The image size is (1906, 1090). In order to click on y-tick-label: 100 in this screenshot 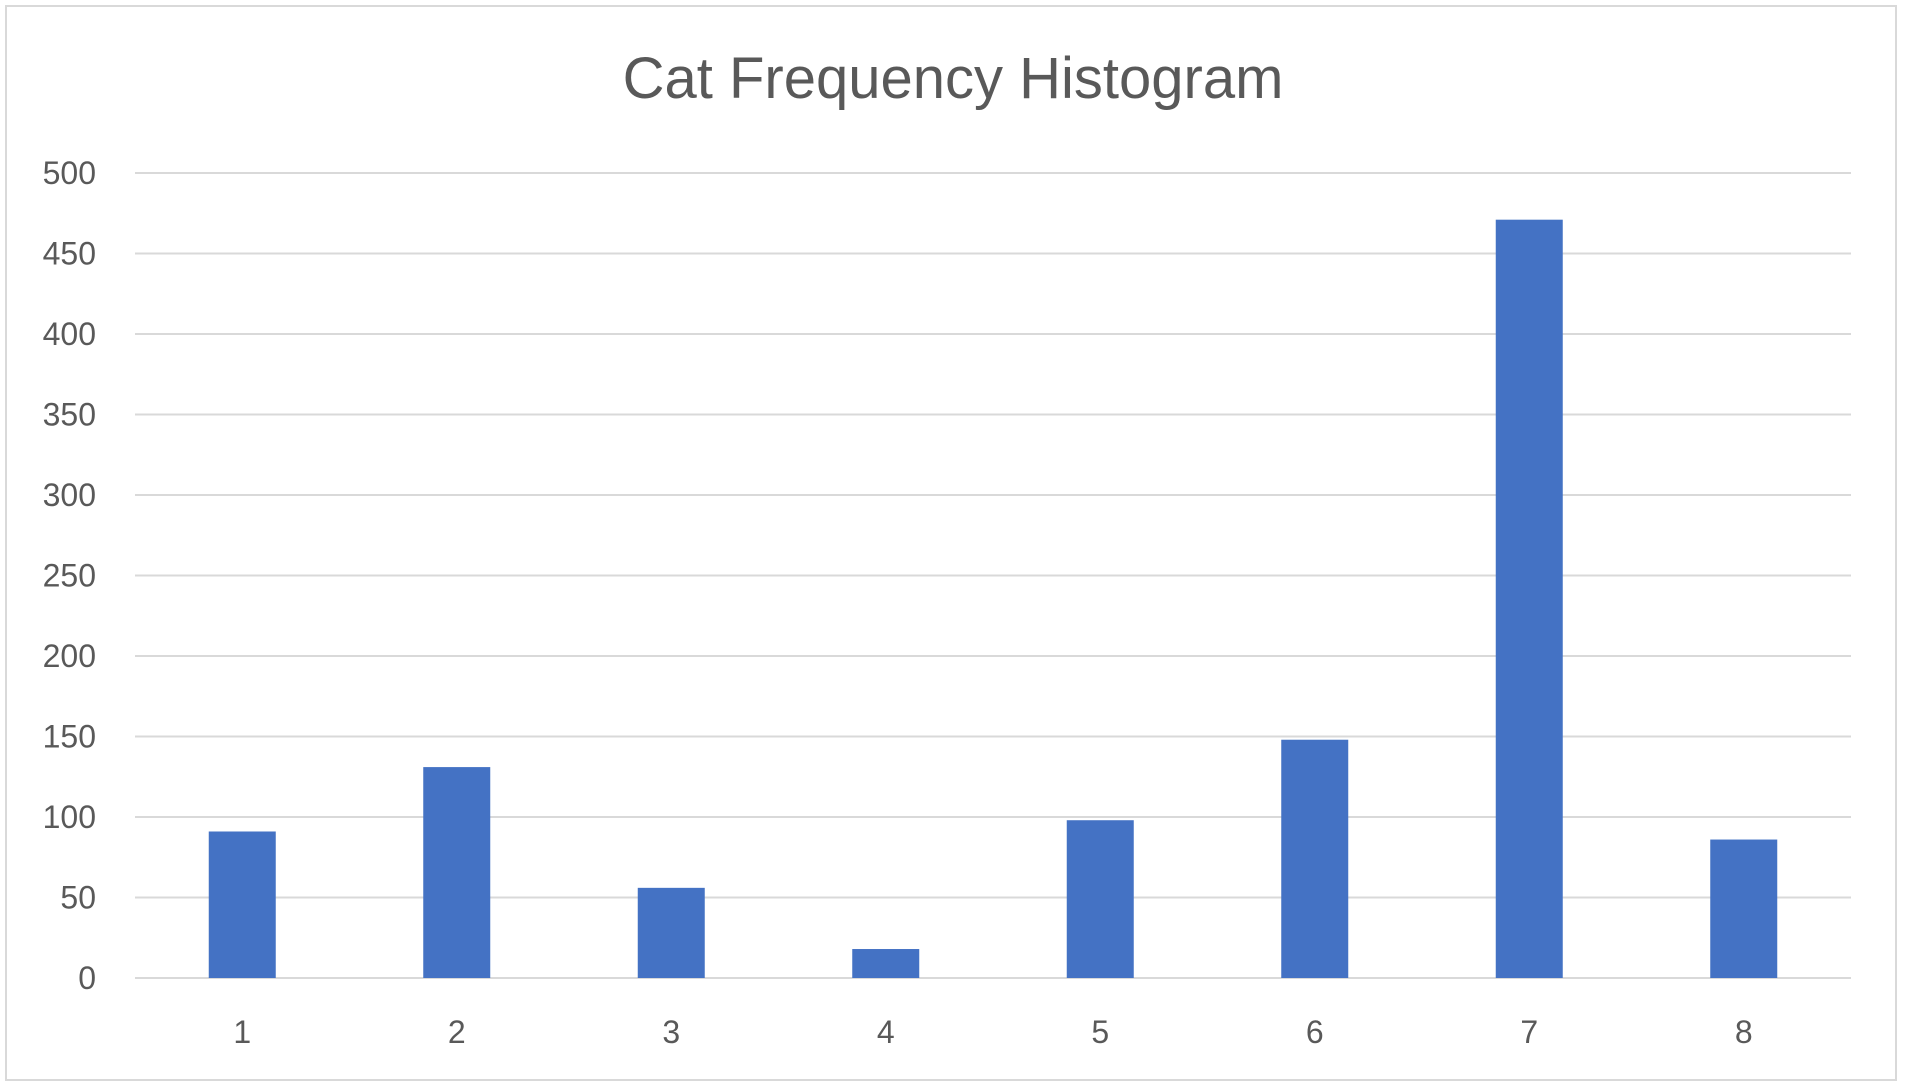, I will do `click(69, 817)`.